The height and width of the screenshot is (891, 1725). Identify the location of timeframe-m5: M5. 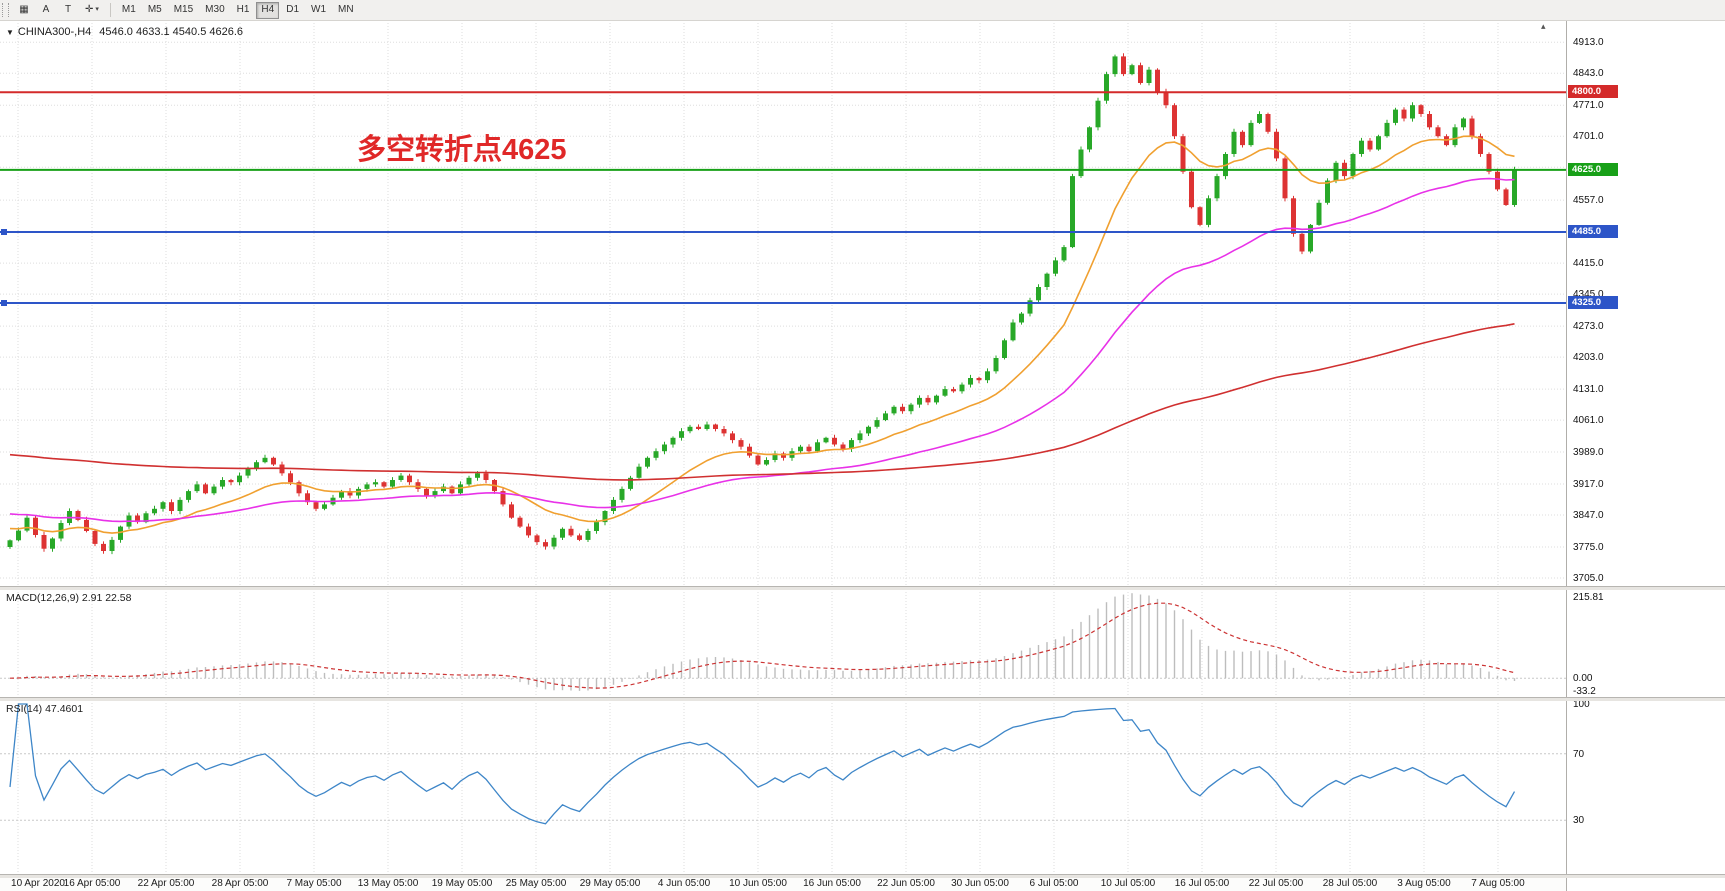
(155, 10).